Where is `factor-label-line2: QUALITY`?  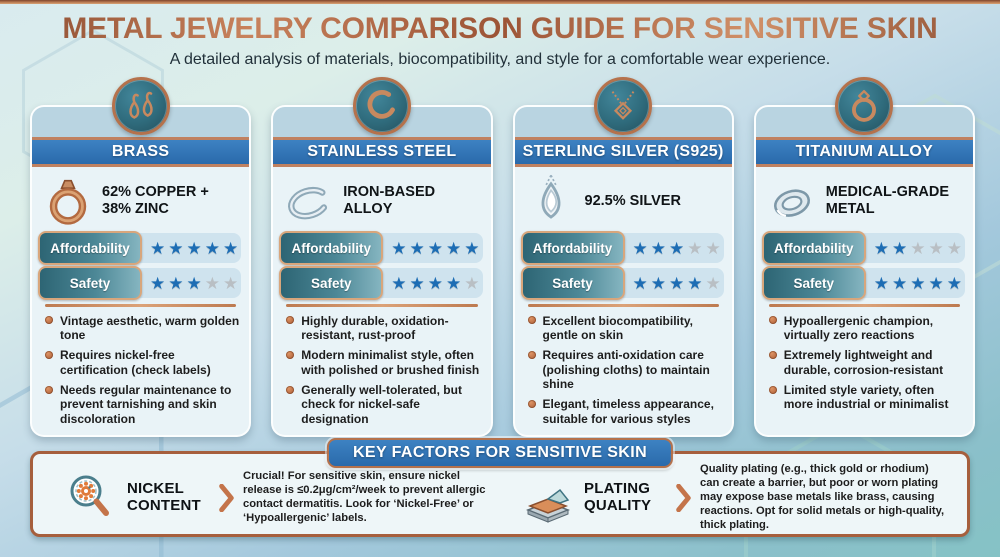 factor-label-line2: QUALITY is located at coordinates (618, 505).